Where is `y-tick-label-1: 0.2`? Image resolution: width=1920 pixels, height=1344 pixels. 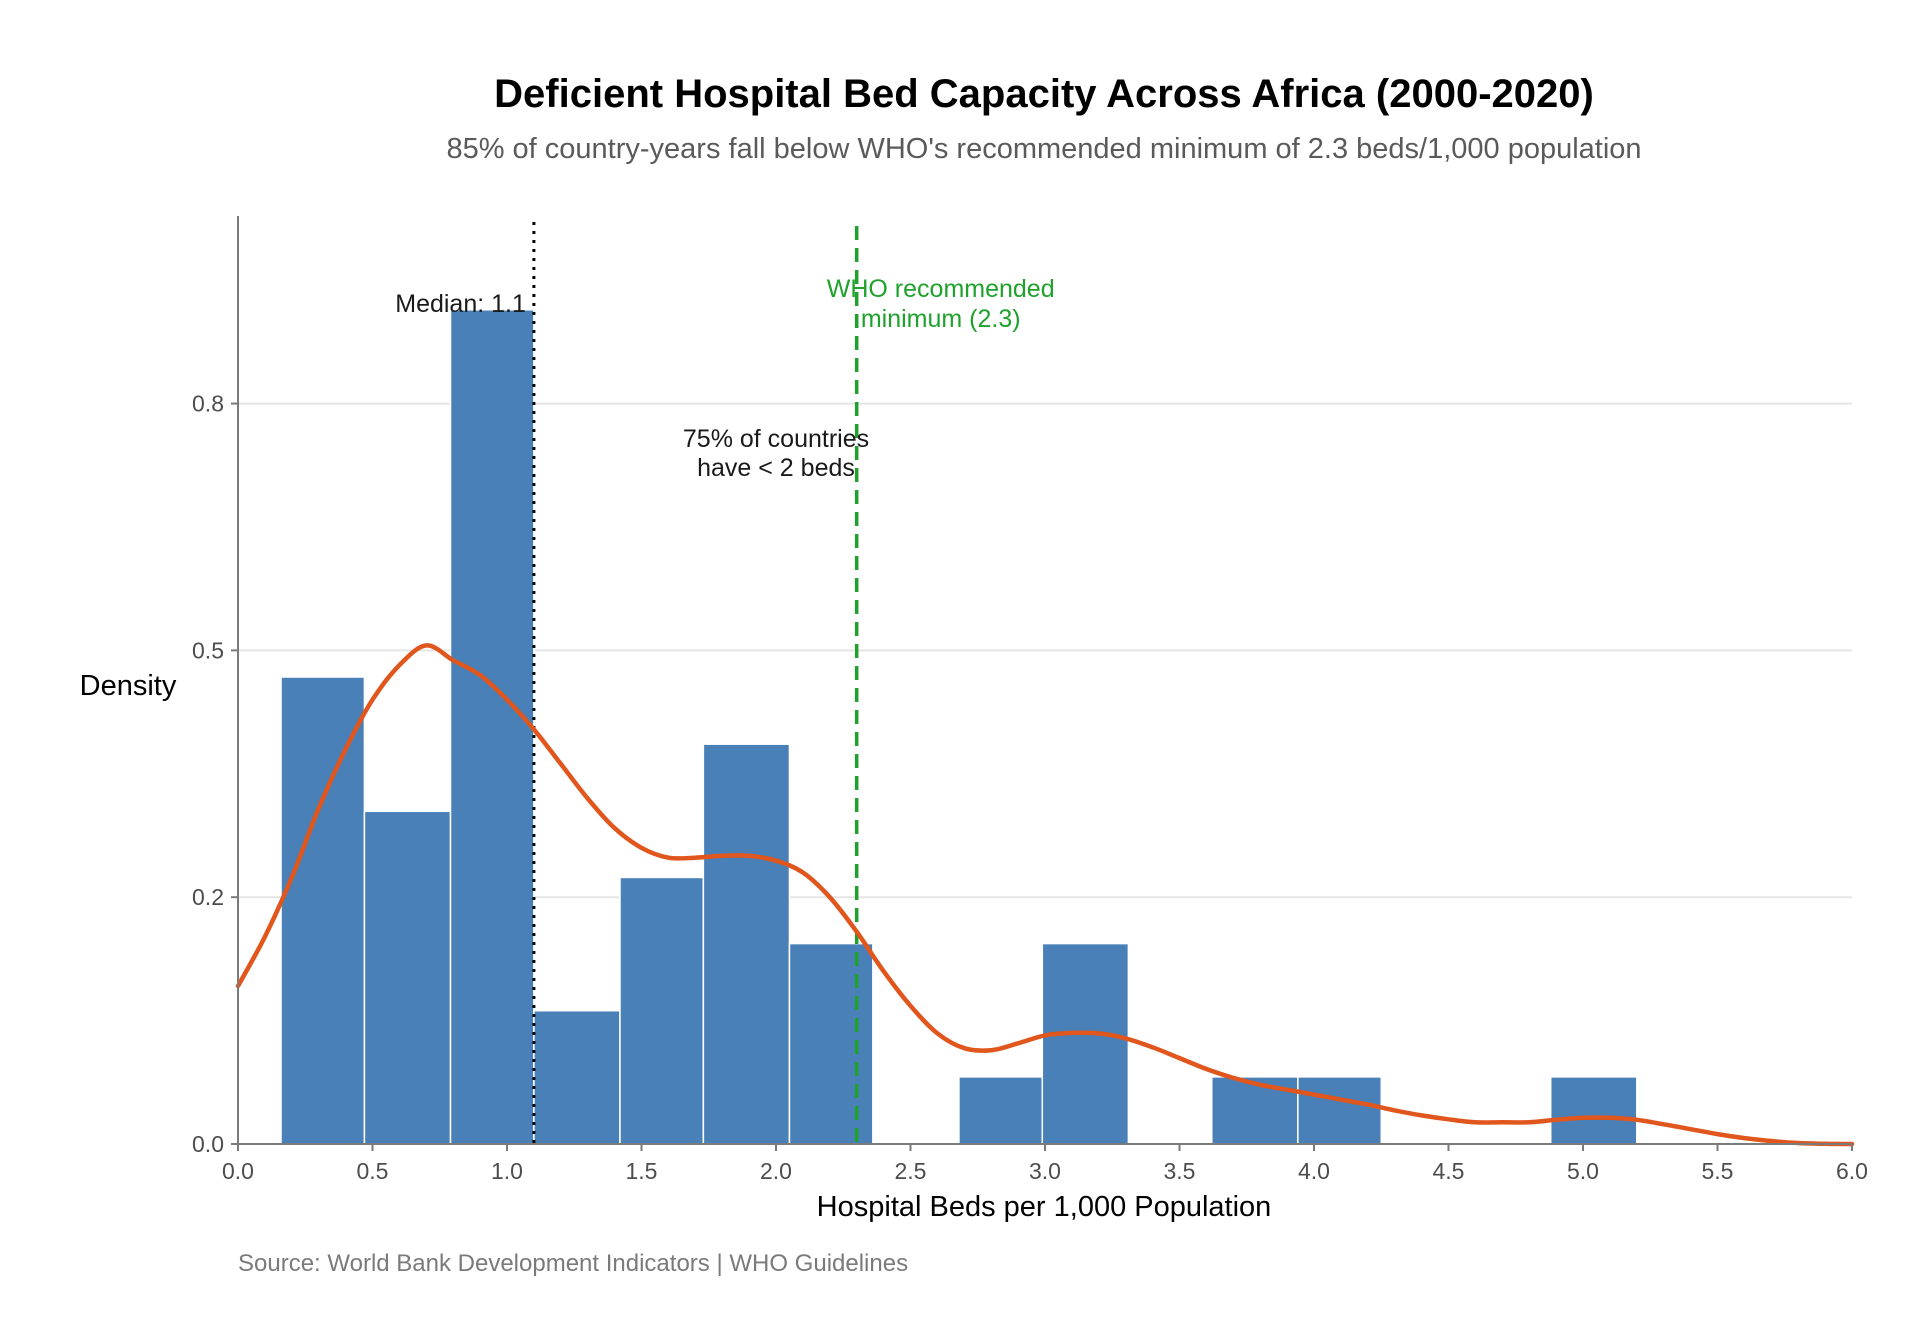
y-tick-label-1: 0.2 is located at coordinates (208, 897).